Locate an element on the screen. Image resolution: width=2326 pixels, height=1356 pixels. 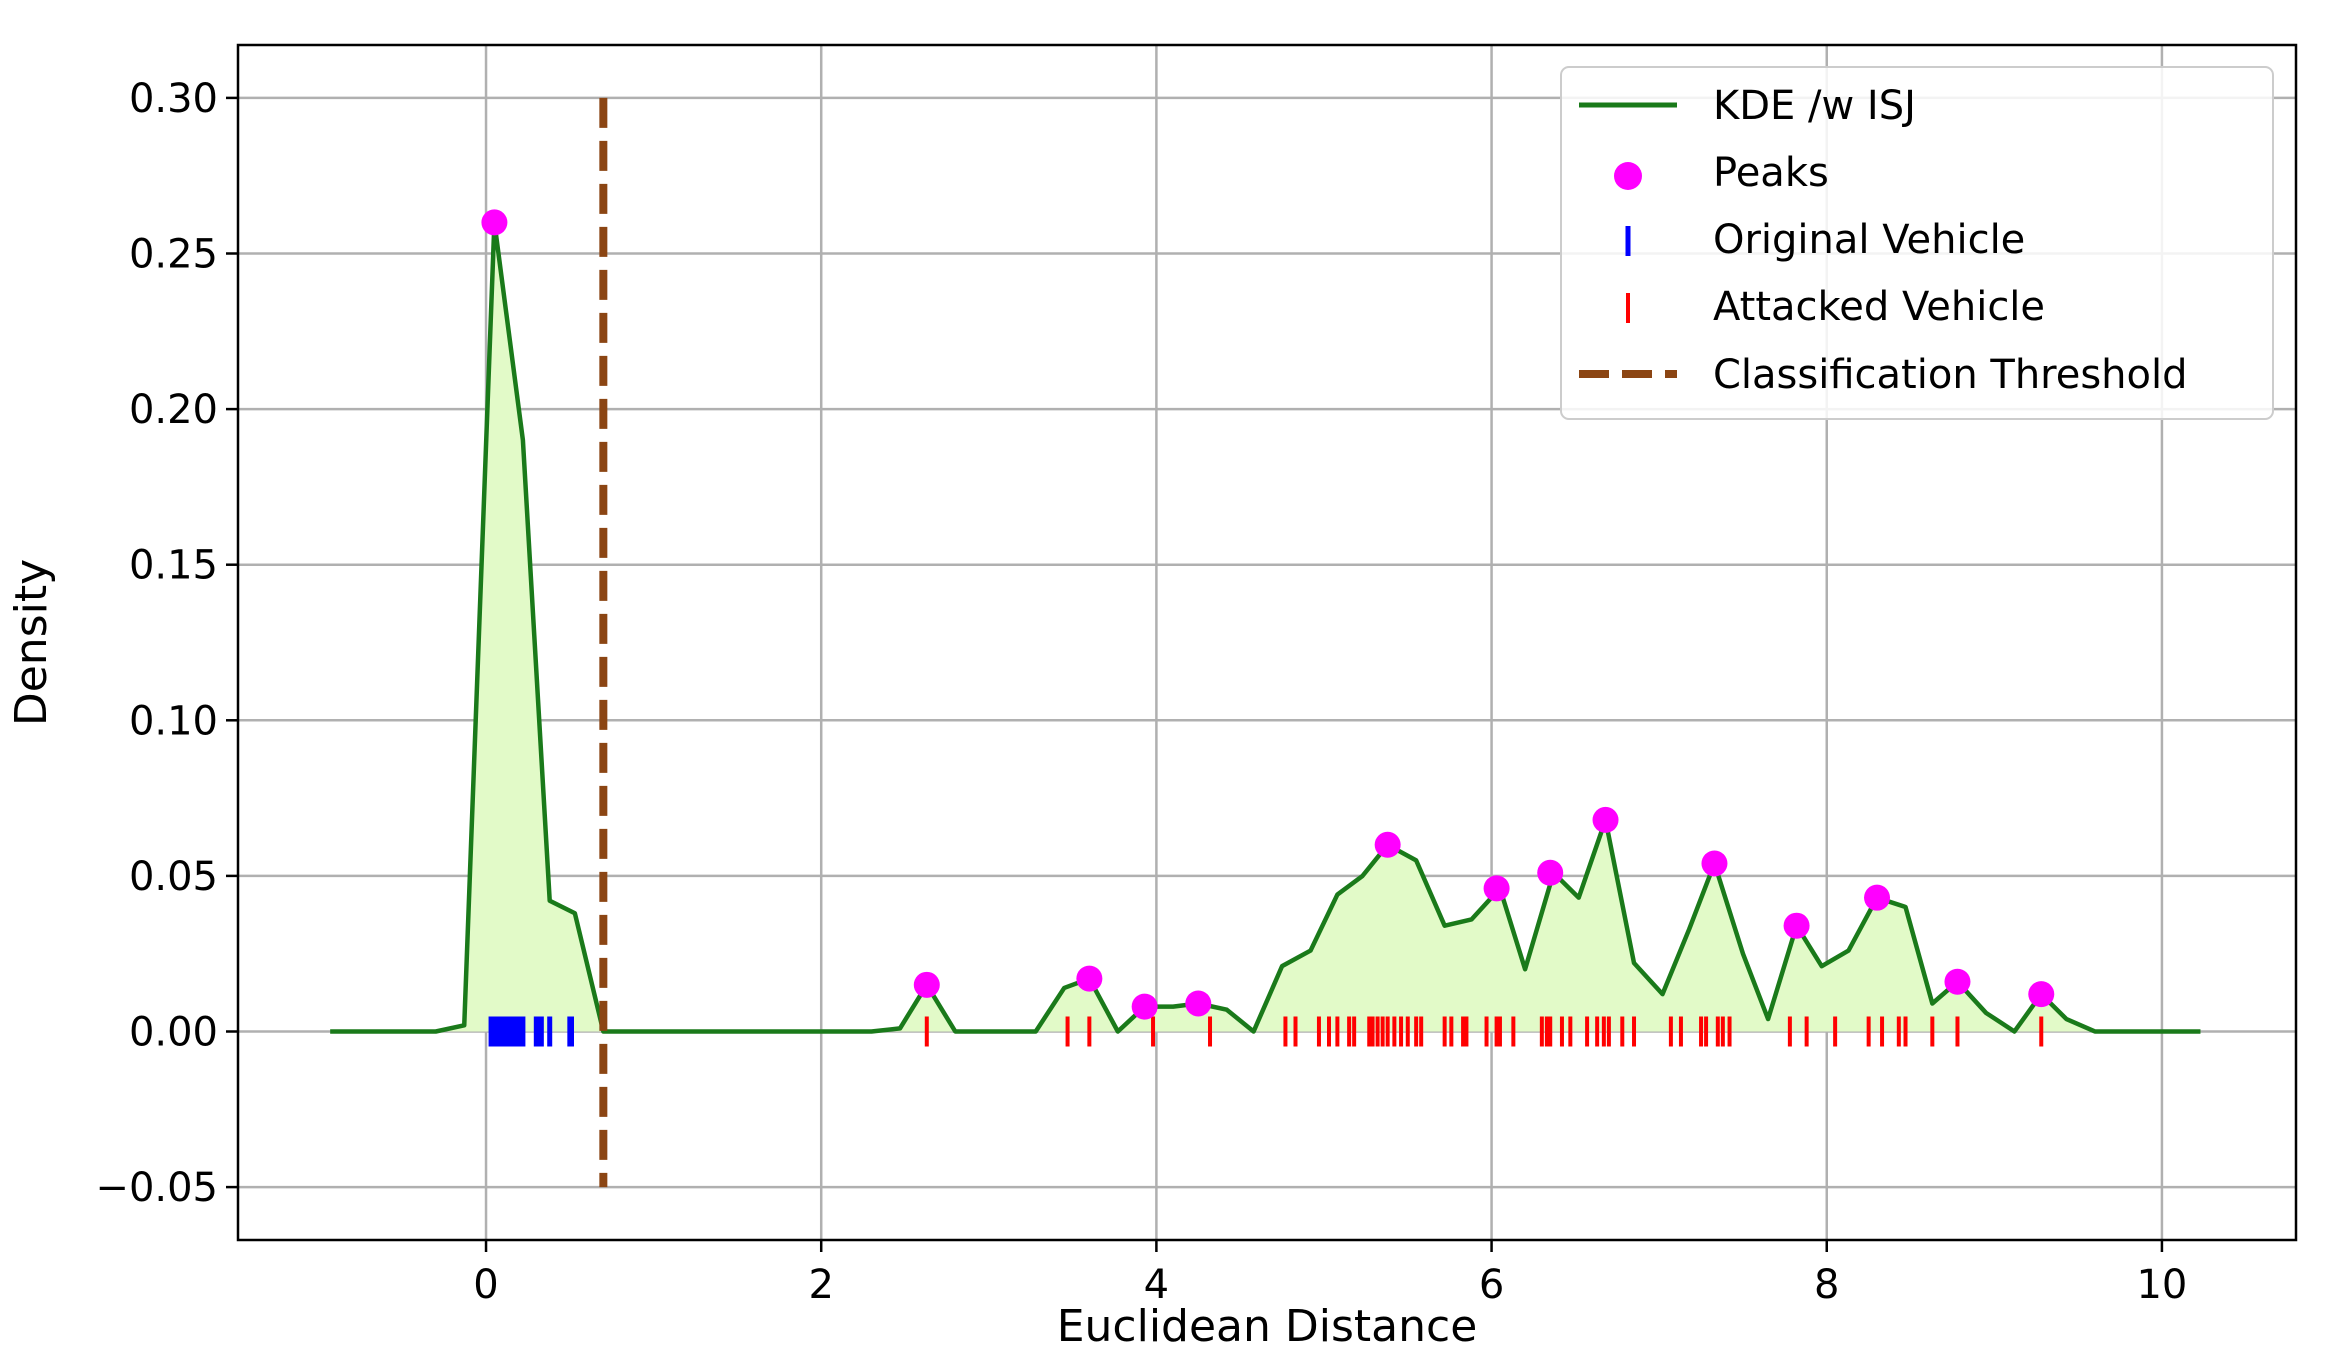
legend-attacked-label: Attacked Vehicle is located at coordinates (1879, 307).